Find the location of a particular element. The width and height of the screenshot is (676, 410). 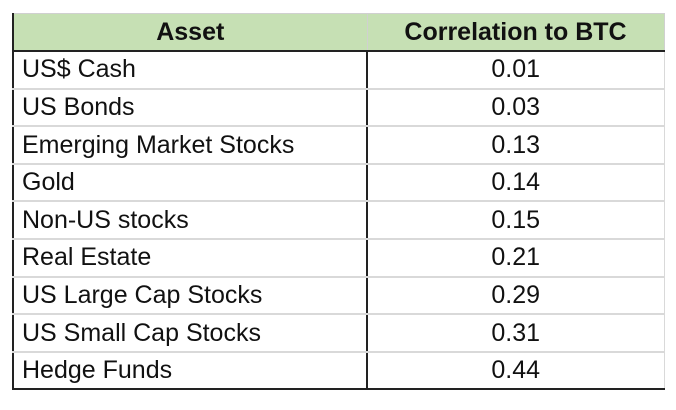

asset-cell: US$ Cash is located at coordinates (190, 70).